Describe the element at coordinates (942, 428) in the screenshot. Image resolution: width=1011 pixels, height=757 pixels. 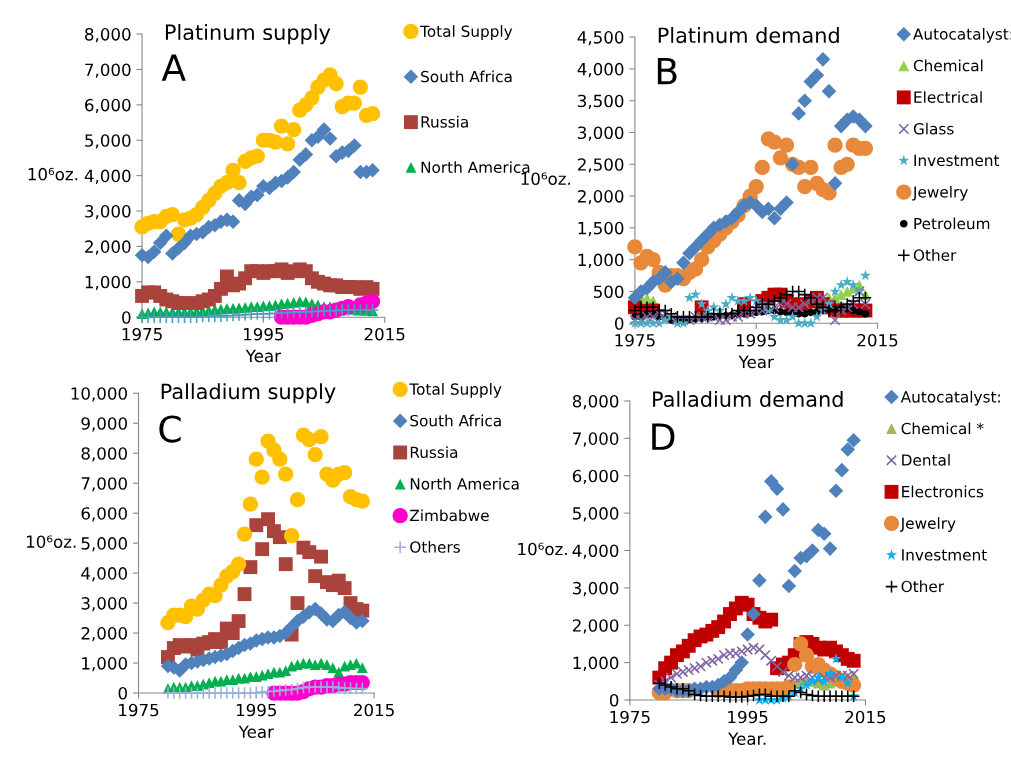
I see `legend-label: Chemical *` at that location.